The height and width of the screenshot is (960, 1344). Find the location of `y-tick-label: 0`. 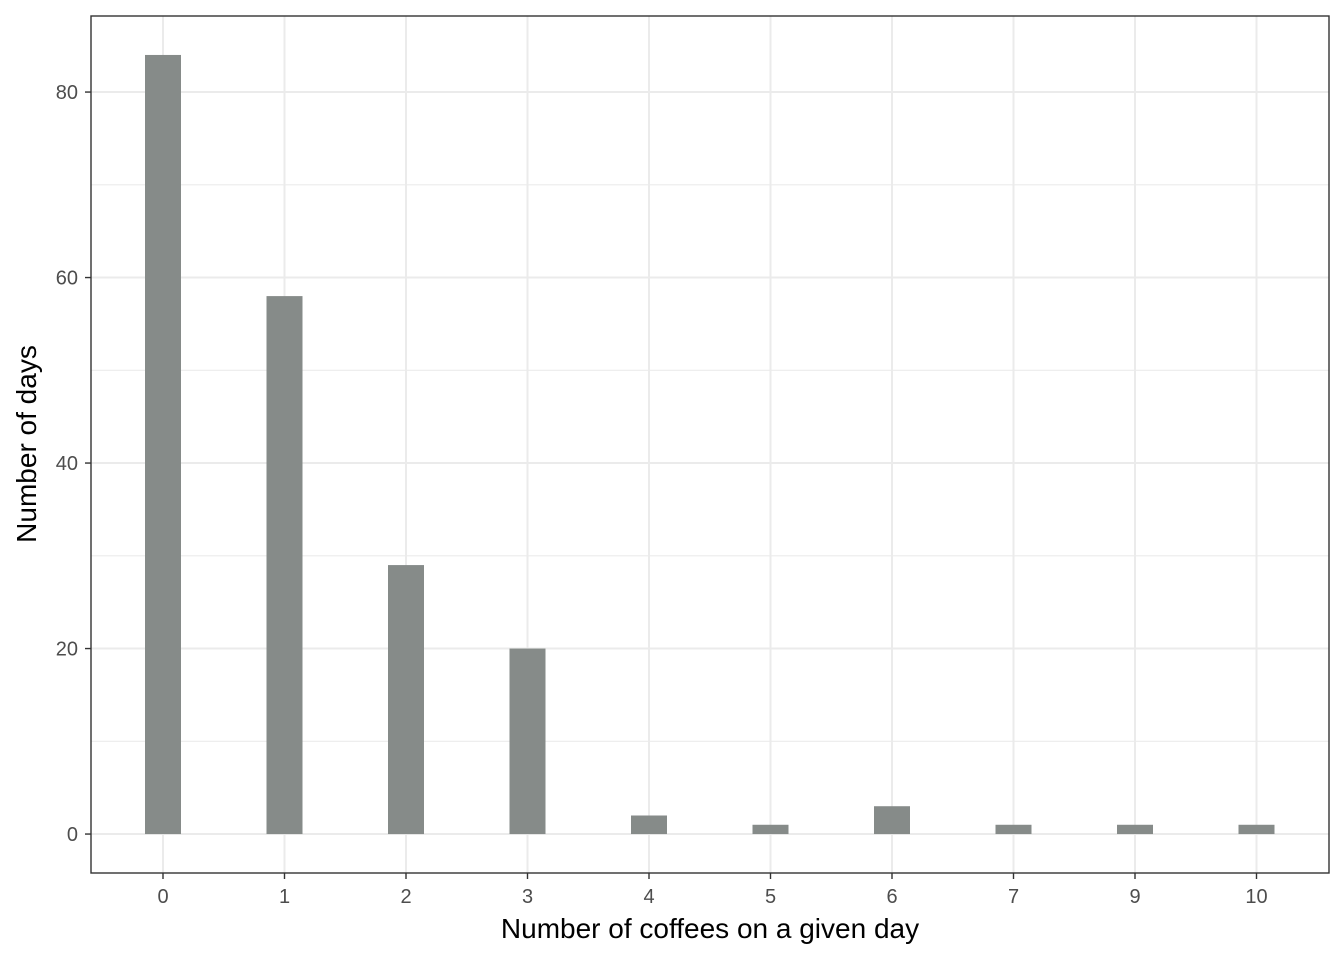

y-tick-label: 0 is located at coordinates (72, 835).